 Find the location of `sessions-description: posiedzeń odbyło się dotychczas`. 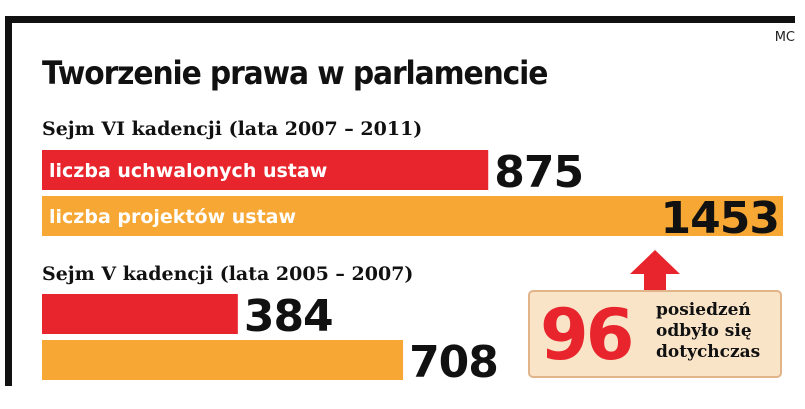

sessions-description: posiedzeń odbyło się dotychczas is located at coordinates (708, 331).